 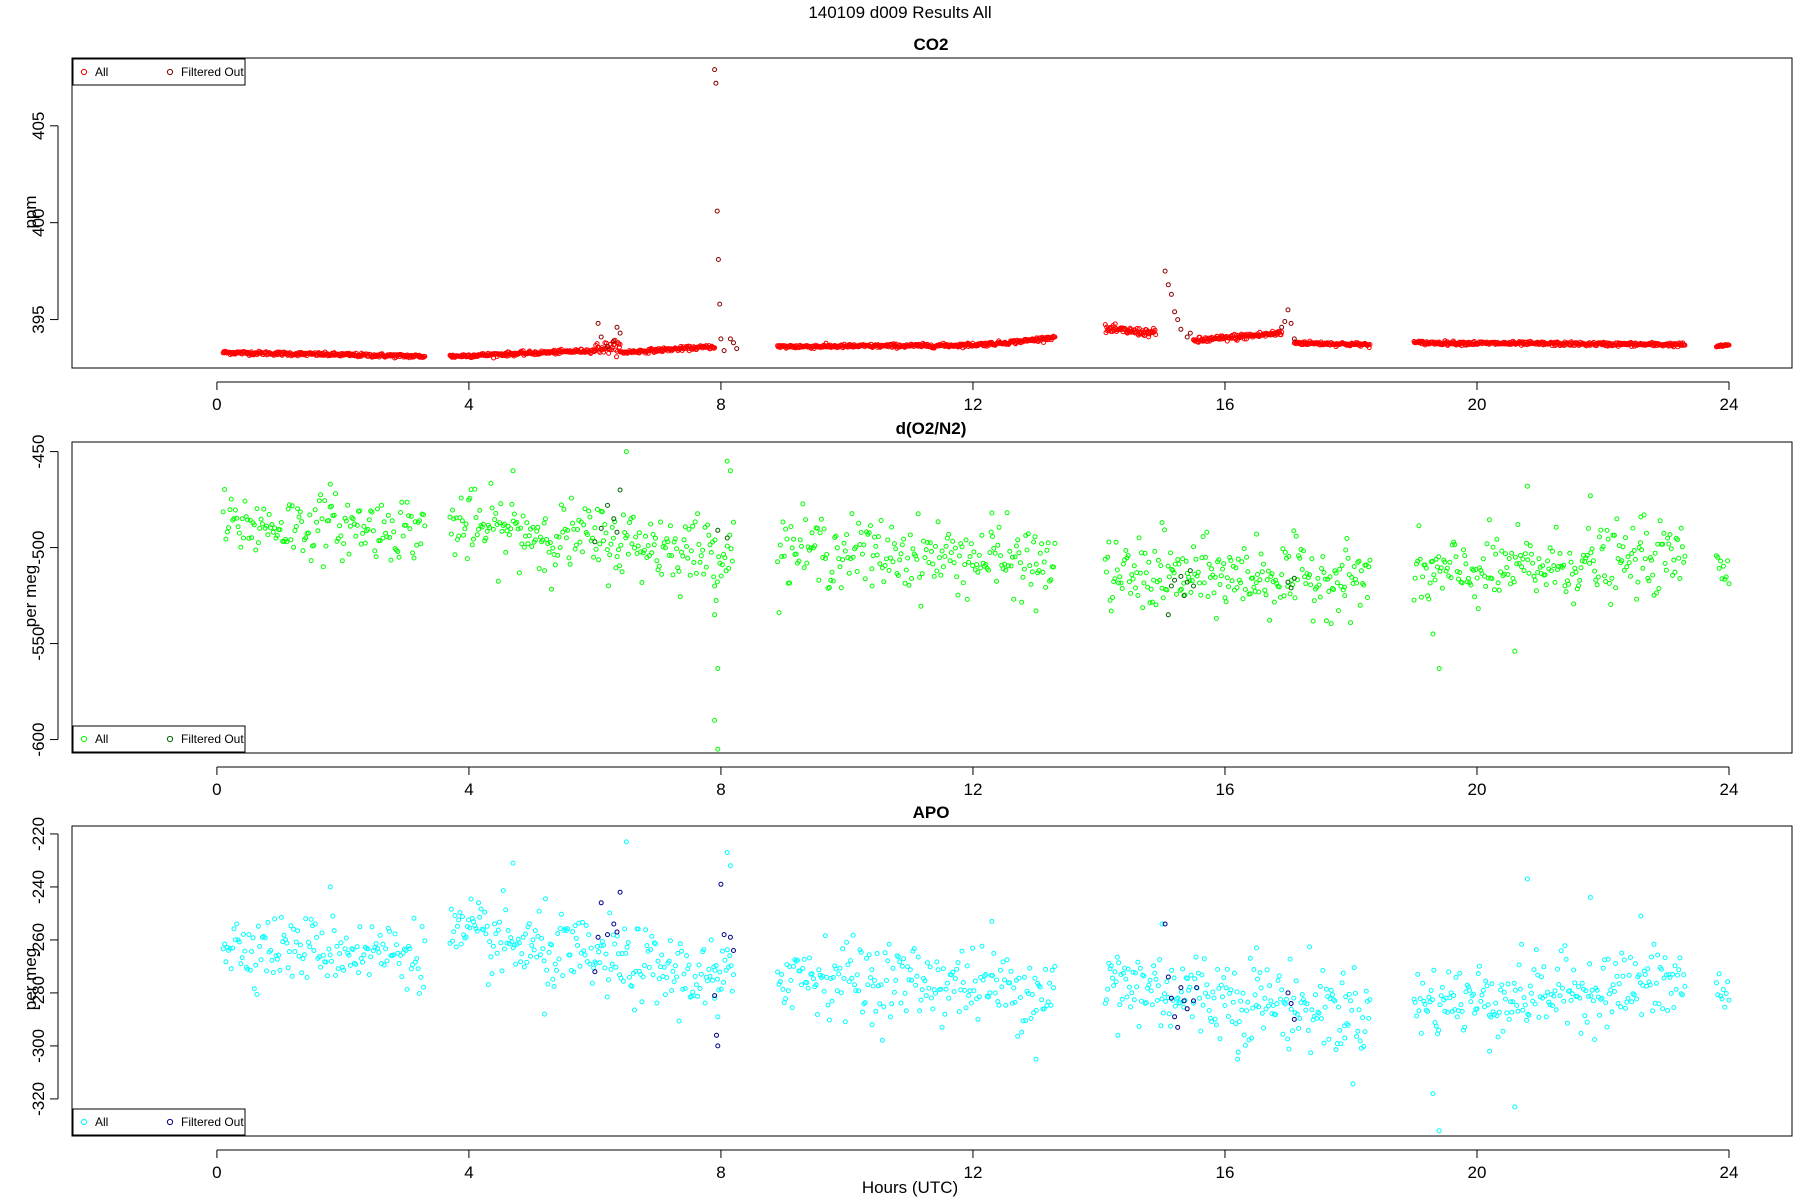 I want to click on y-tick-label: -500, so click(x=38, y=548).